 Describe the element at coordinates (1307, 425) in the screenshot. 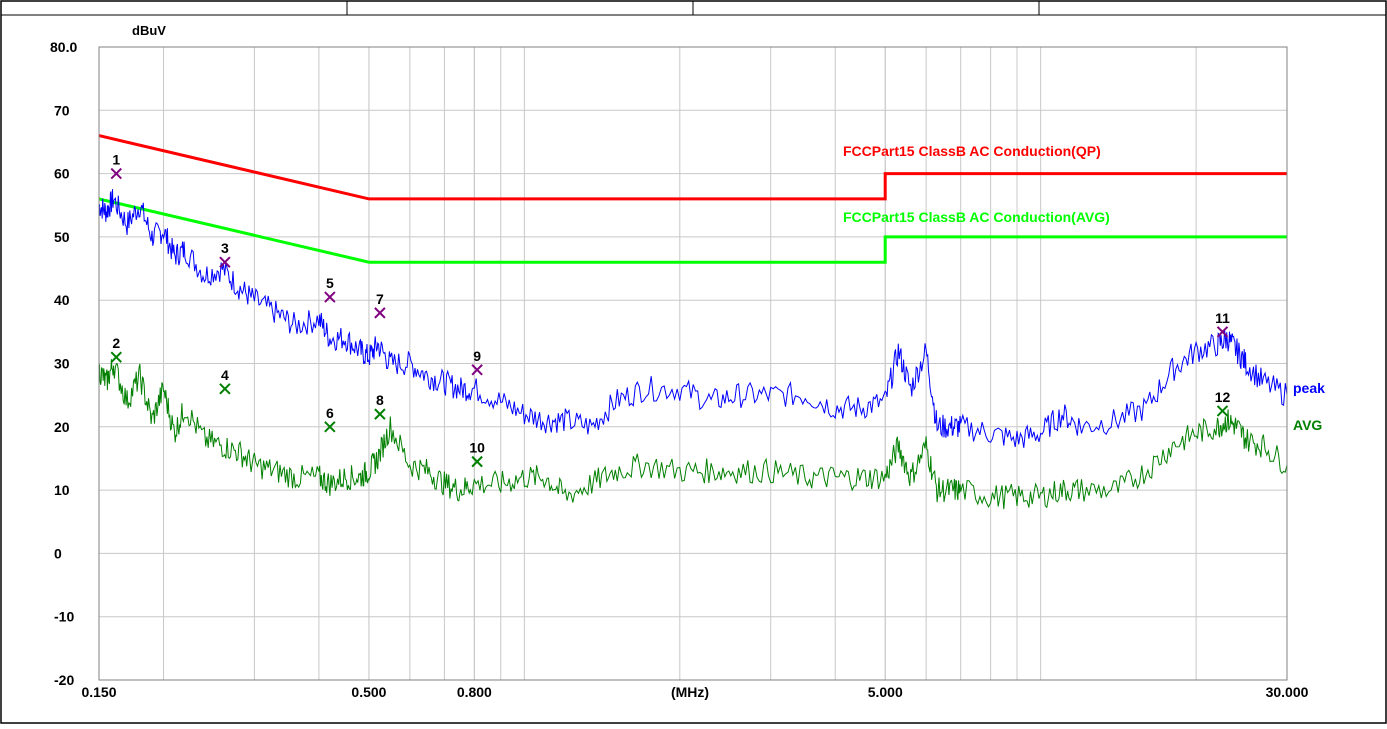

I see `series-label: AVG` at that location.